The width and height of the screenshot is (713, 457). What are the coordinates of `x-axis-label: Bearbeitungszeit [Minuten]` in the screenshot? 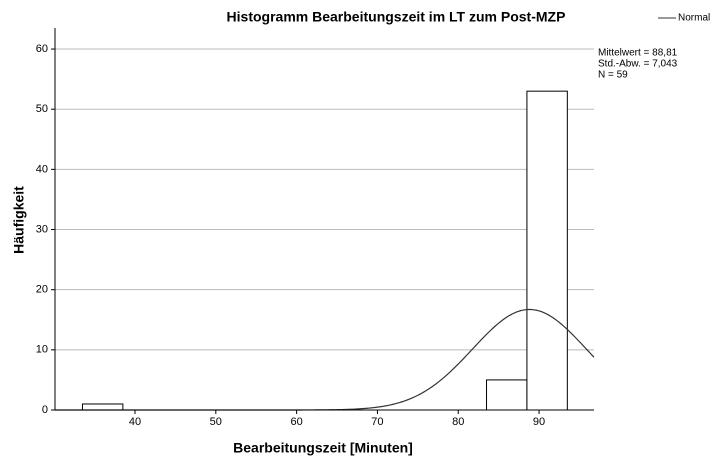 It's located at (323, 448).